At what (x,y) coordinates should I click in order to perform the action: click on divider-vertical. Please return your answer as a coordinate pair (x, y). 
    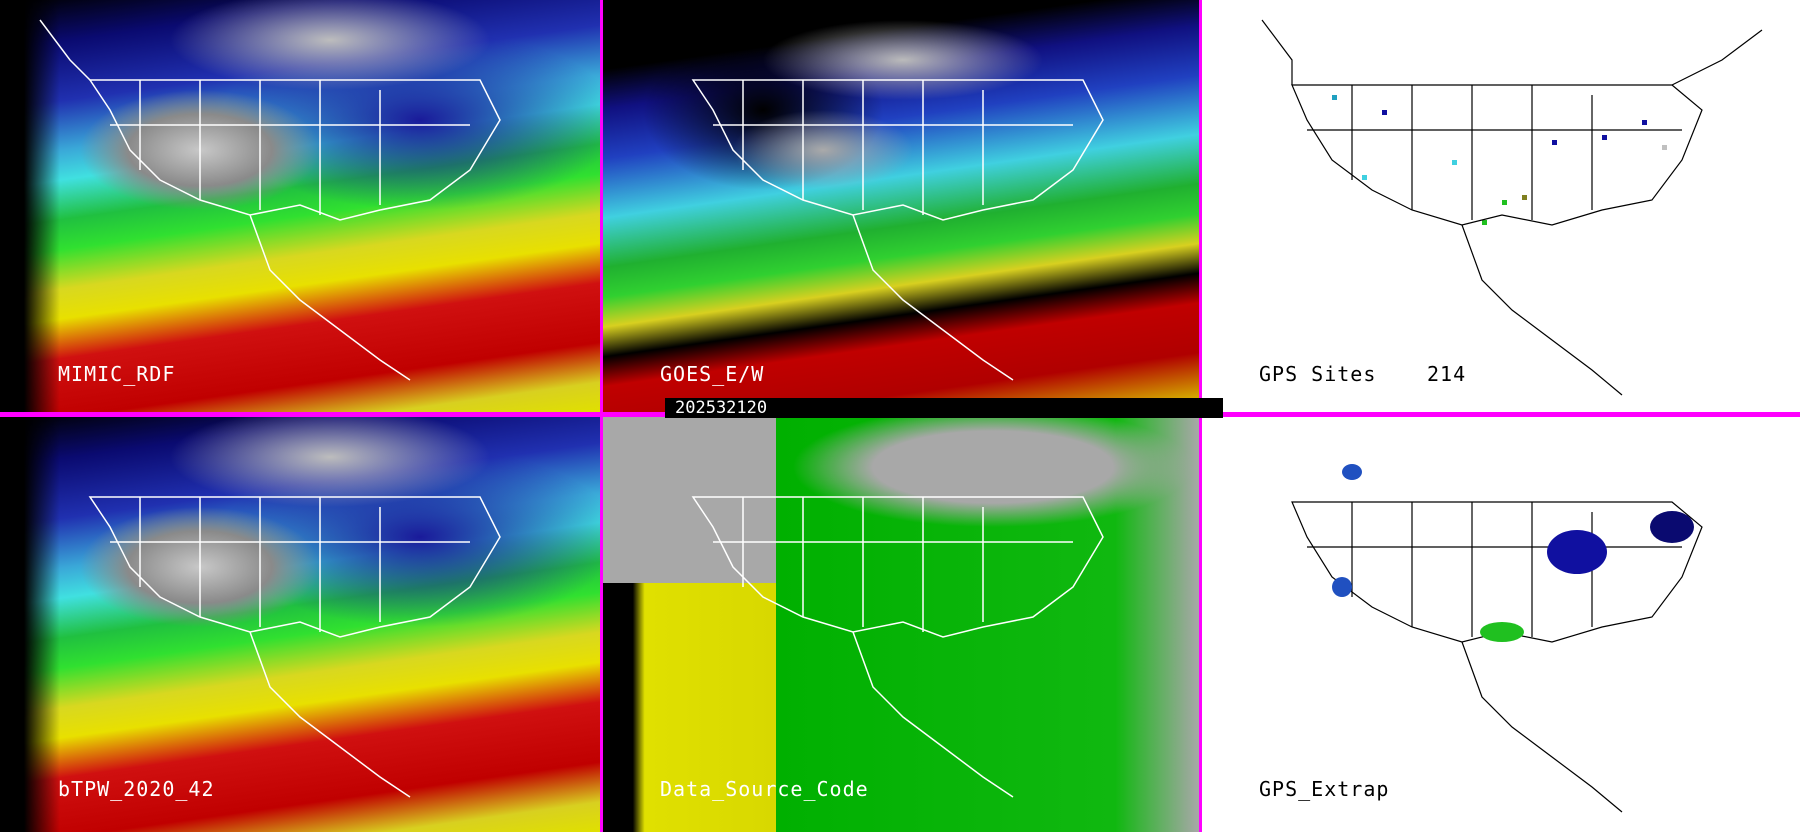
    Looking at the image, I should click on (601, 416).